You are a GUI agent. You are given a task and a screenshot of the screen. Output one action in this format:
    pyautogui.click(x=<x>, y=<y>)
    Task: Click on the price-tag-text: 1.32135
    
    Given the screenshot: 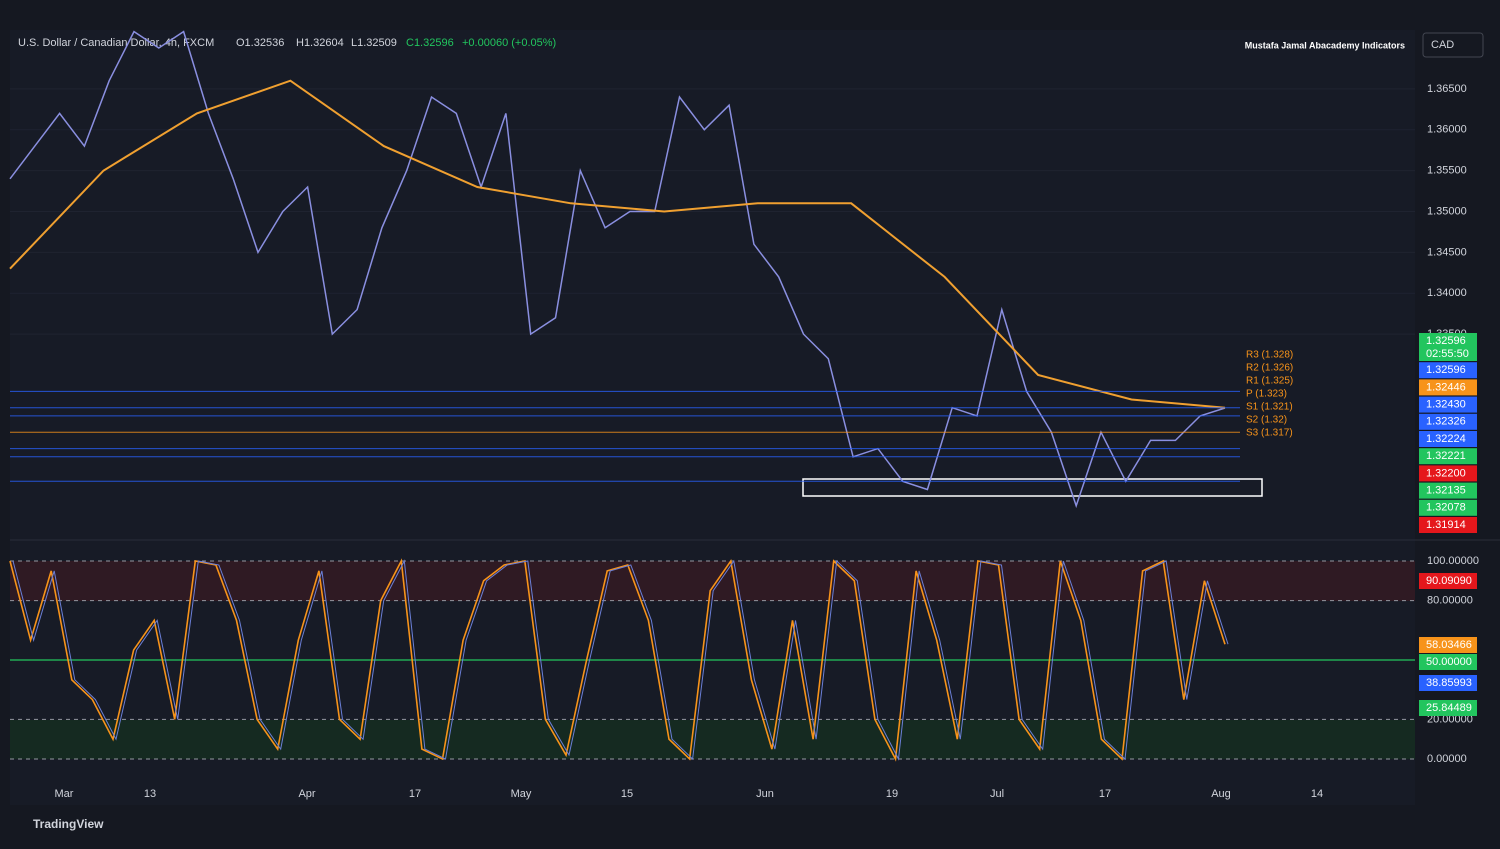 What is the action you would take?
    pyautogui.click(x=1446, y=491)
    